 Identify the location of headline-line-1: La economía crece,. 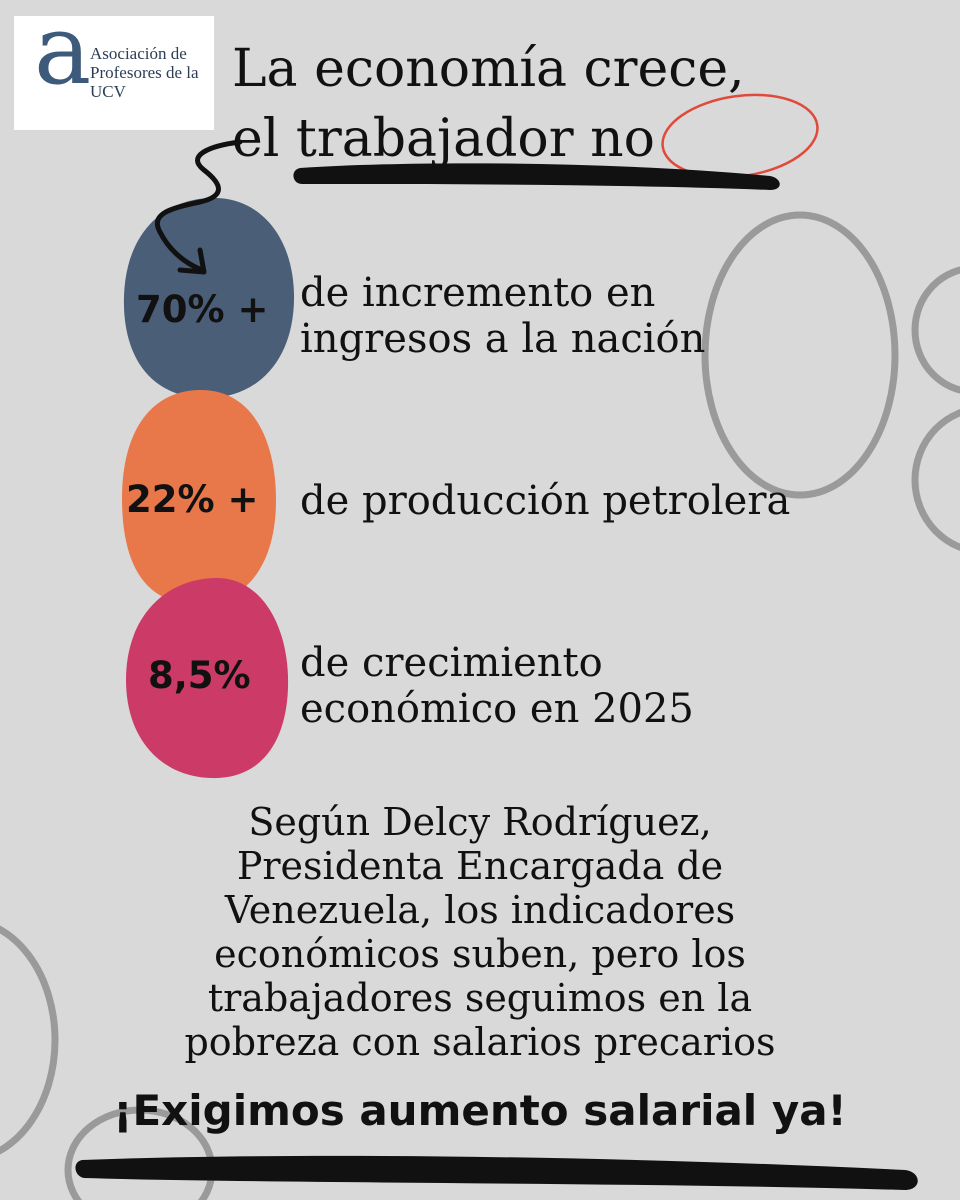
(488, 69).